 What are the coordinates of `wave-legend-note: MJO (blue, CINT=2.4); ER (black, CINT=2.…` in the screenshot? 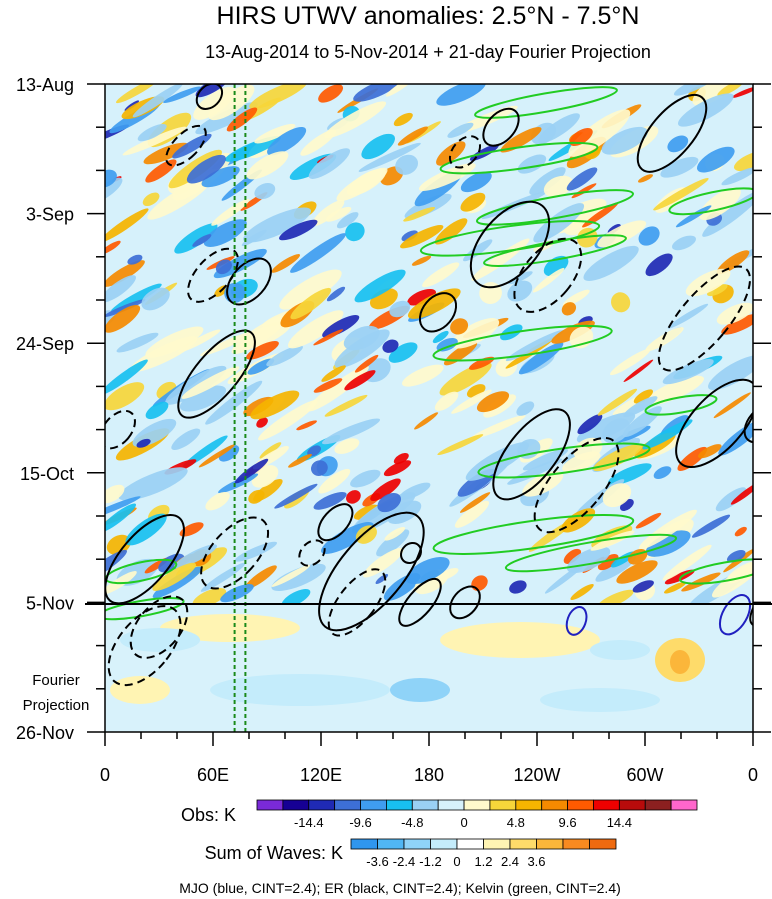 It's located at (400, 888).